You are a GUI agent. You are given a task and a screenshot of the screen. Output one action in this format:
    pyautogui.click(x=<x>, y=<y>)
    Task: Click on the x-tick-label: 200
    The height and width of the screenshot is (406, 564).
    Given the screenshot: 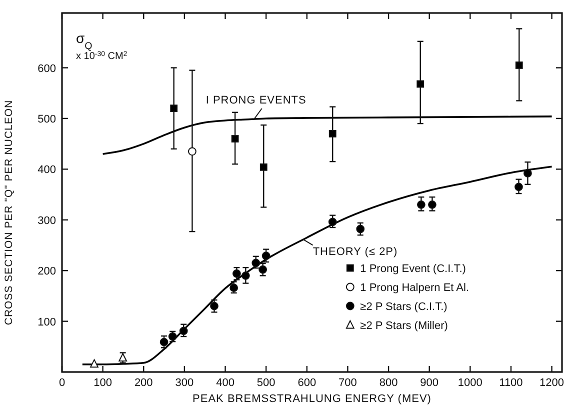 What is the action you would take?
    pyautogui.click(x=143, y=383)
    